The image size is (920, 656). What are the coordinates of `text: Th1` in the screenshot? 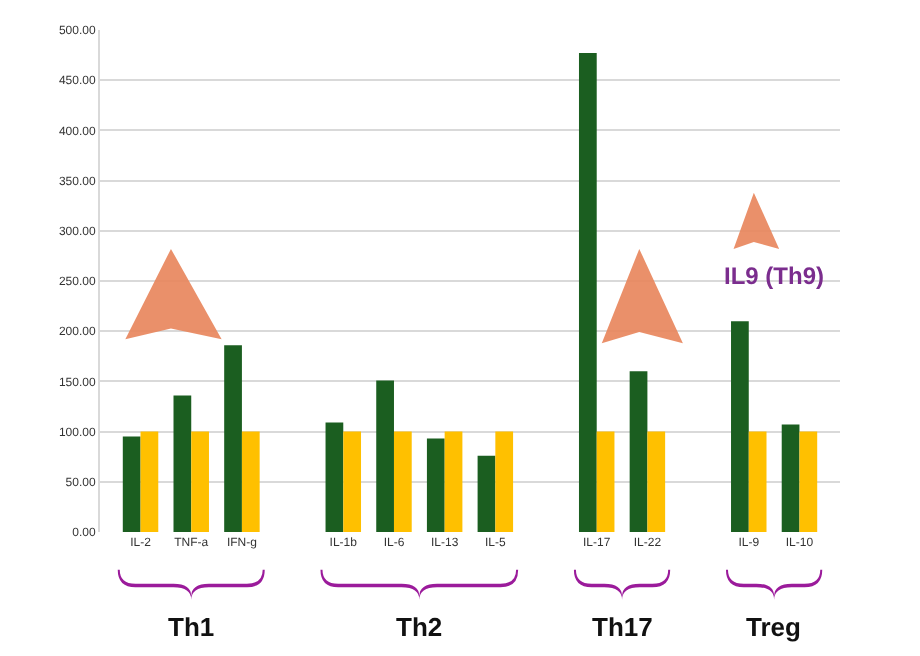 It's located at (191, 627).